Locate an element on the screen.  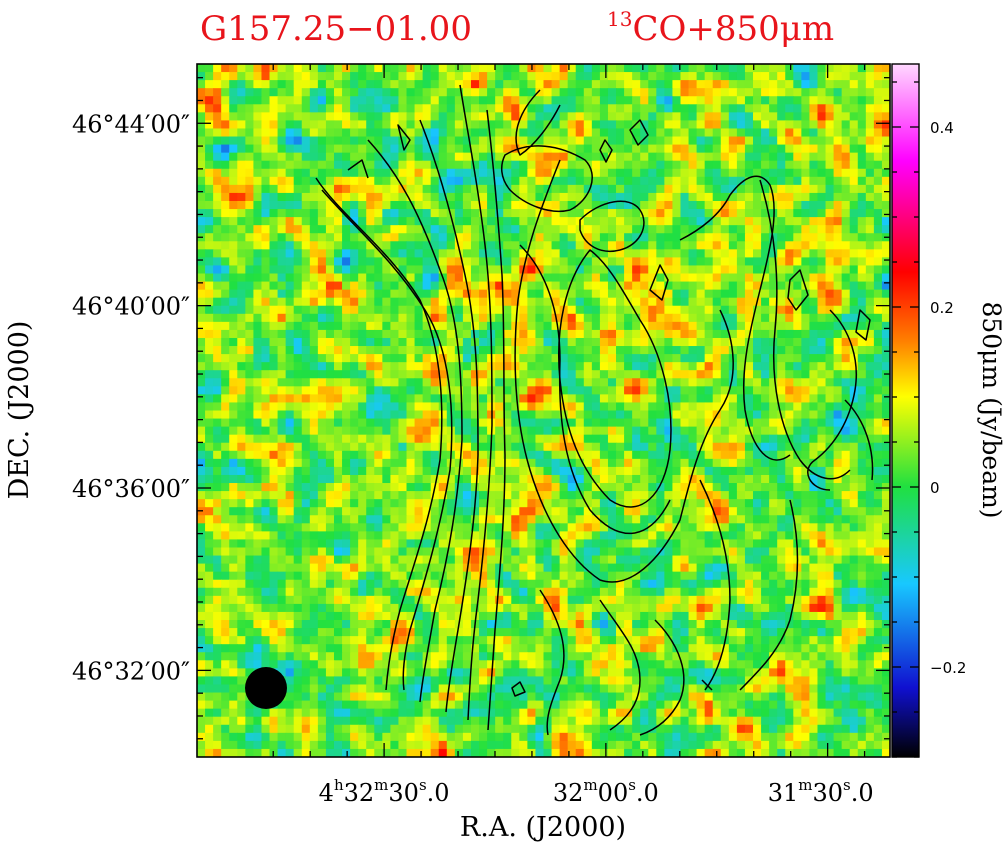
colorbar-tick-label: 0.2 is located at coordinates (942, 308).